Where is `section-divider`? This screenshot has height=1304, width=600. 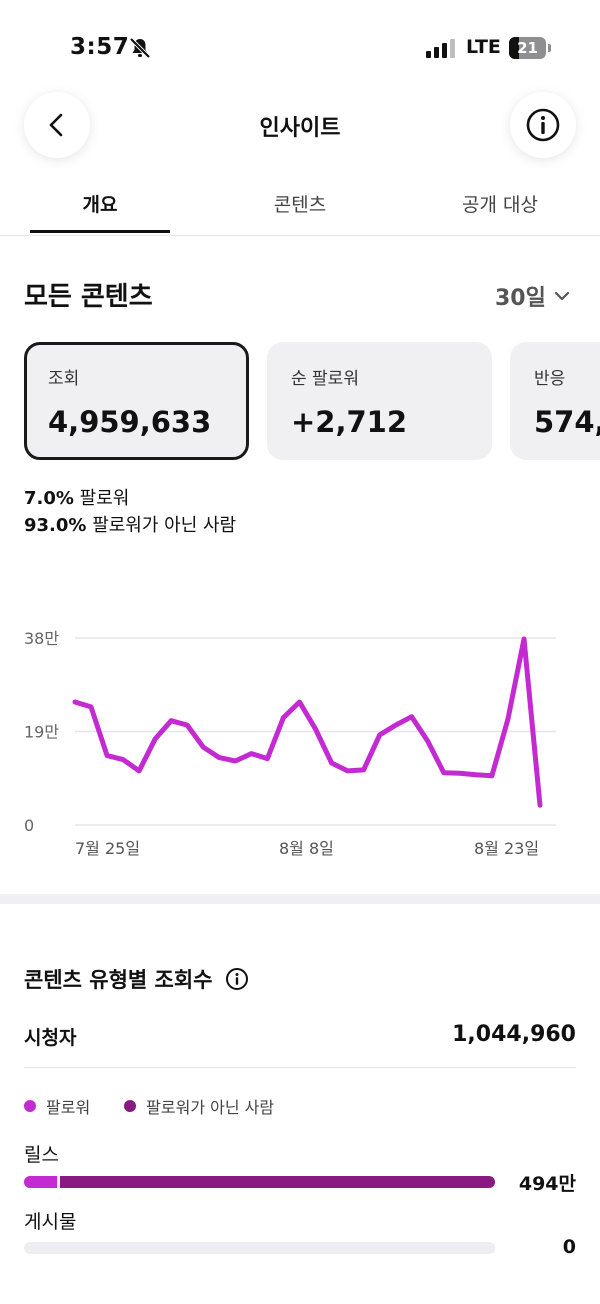 section-divider is located at coordinates (300, 899).